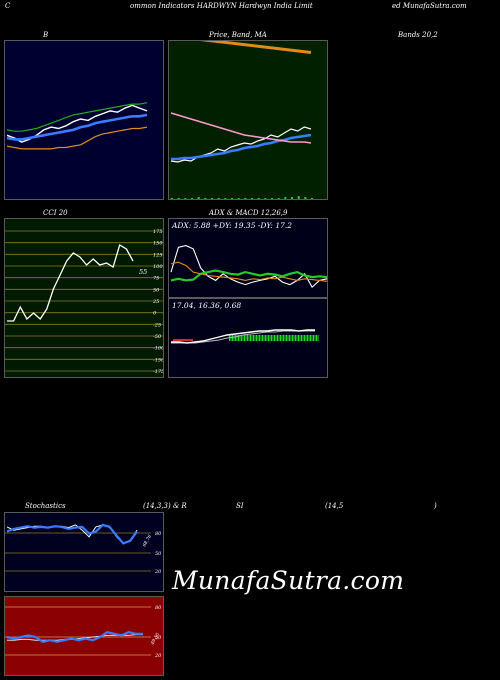 The width and height of the screenshot is (500, 680). Describe the element at coordinates (435, 506) in the screenshot. I see `rsi-params-close: )` at that location.